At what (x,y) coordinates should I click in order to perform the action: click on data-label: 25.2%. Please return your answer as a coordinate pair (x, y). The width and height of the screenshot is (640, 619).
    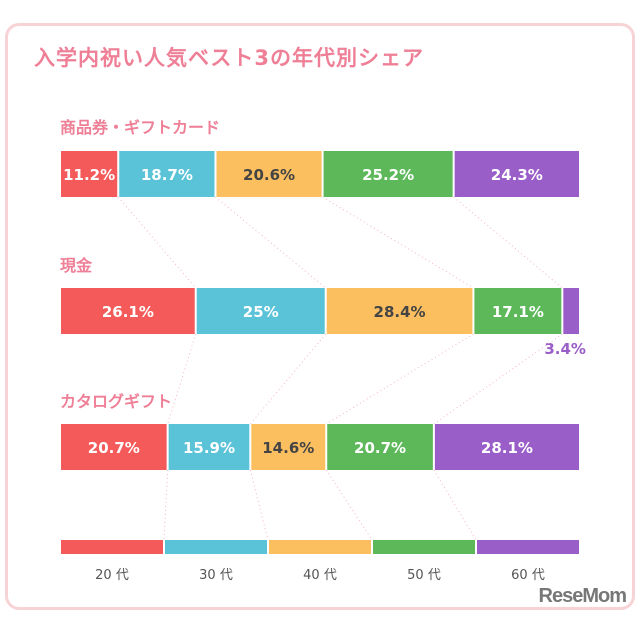
    Looking at the image, I should click on (388, 175).